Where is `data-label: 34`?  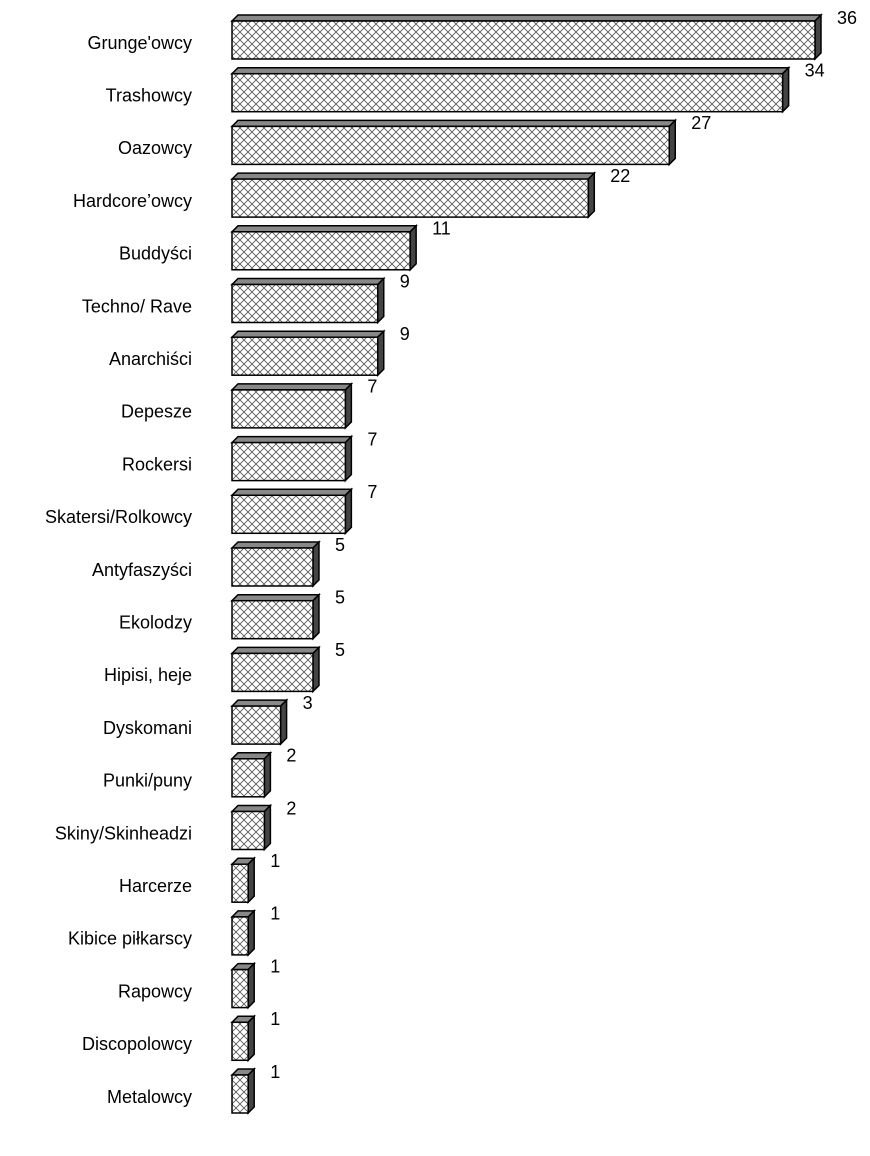 data-label: 34 is located at coordinates (815, 70).